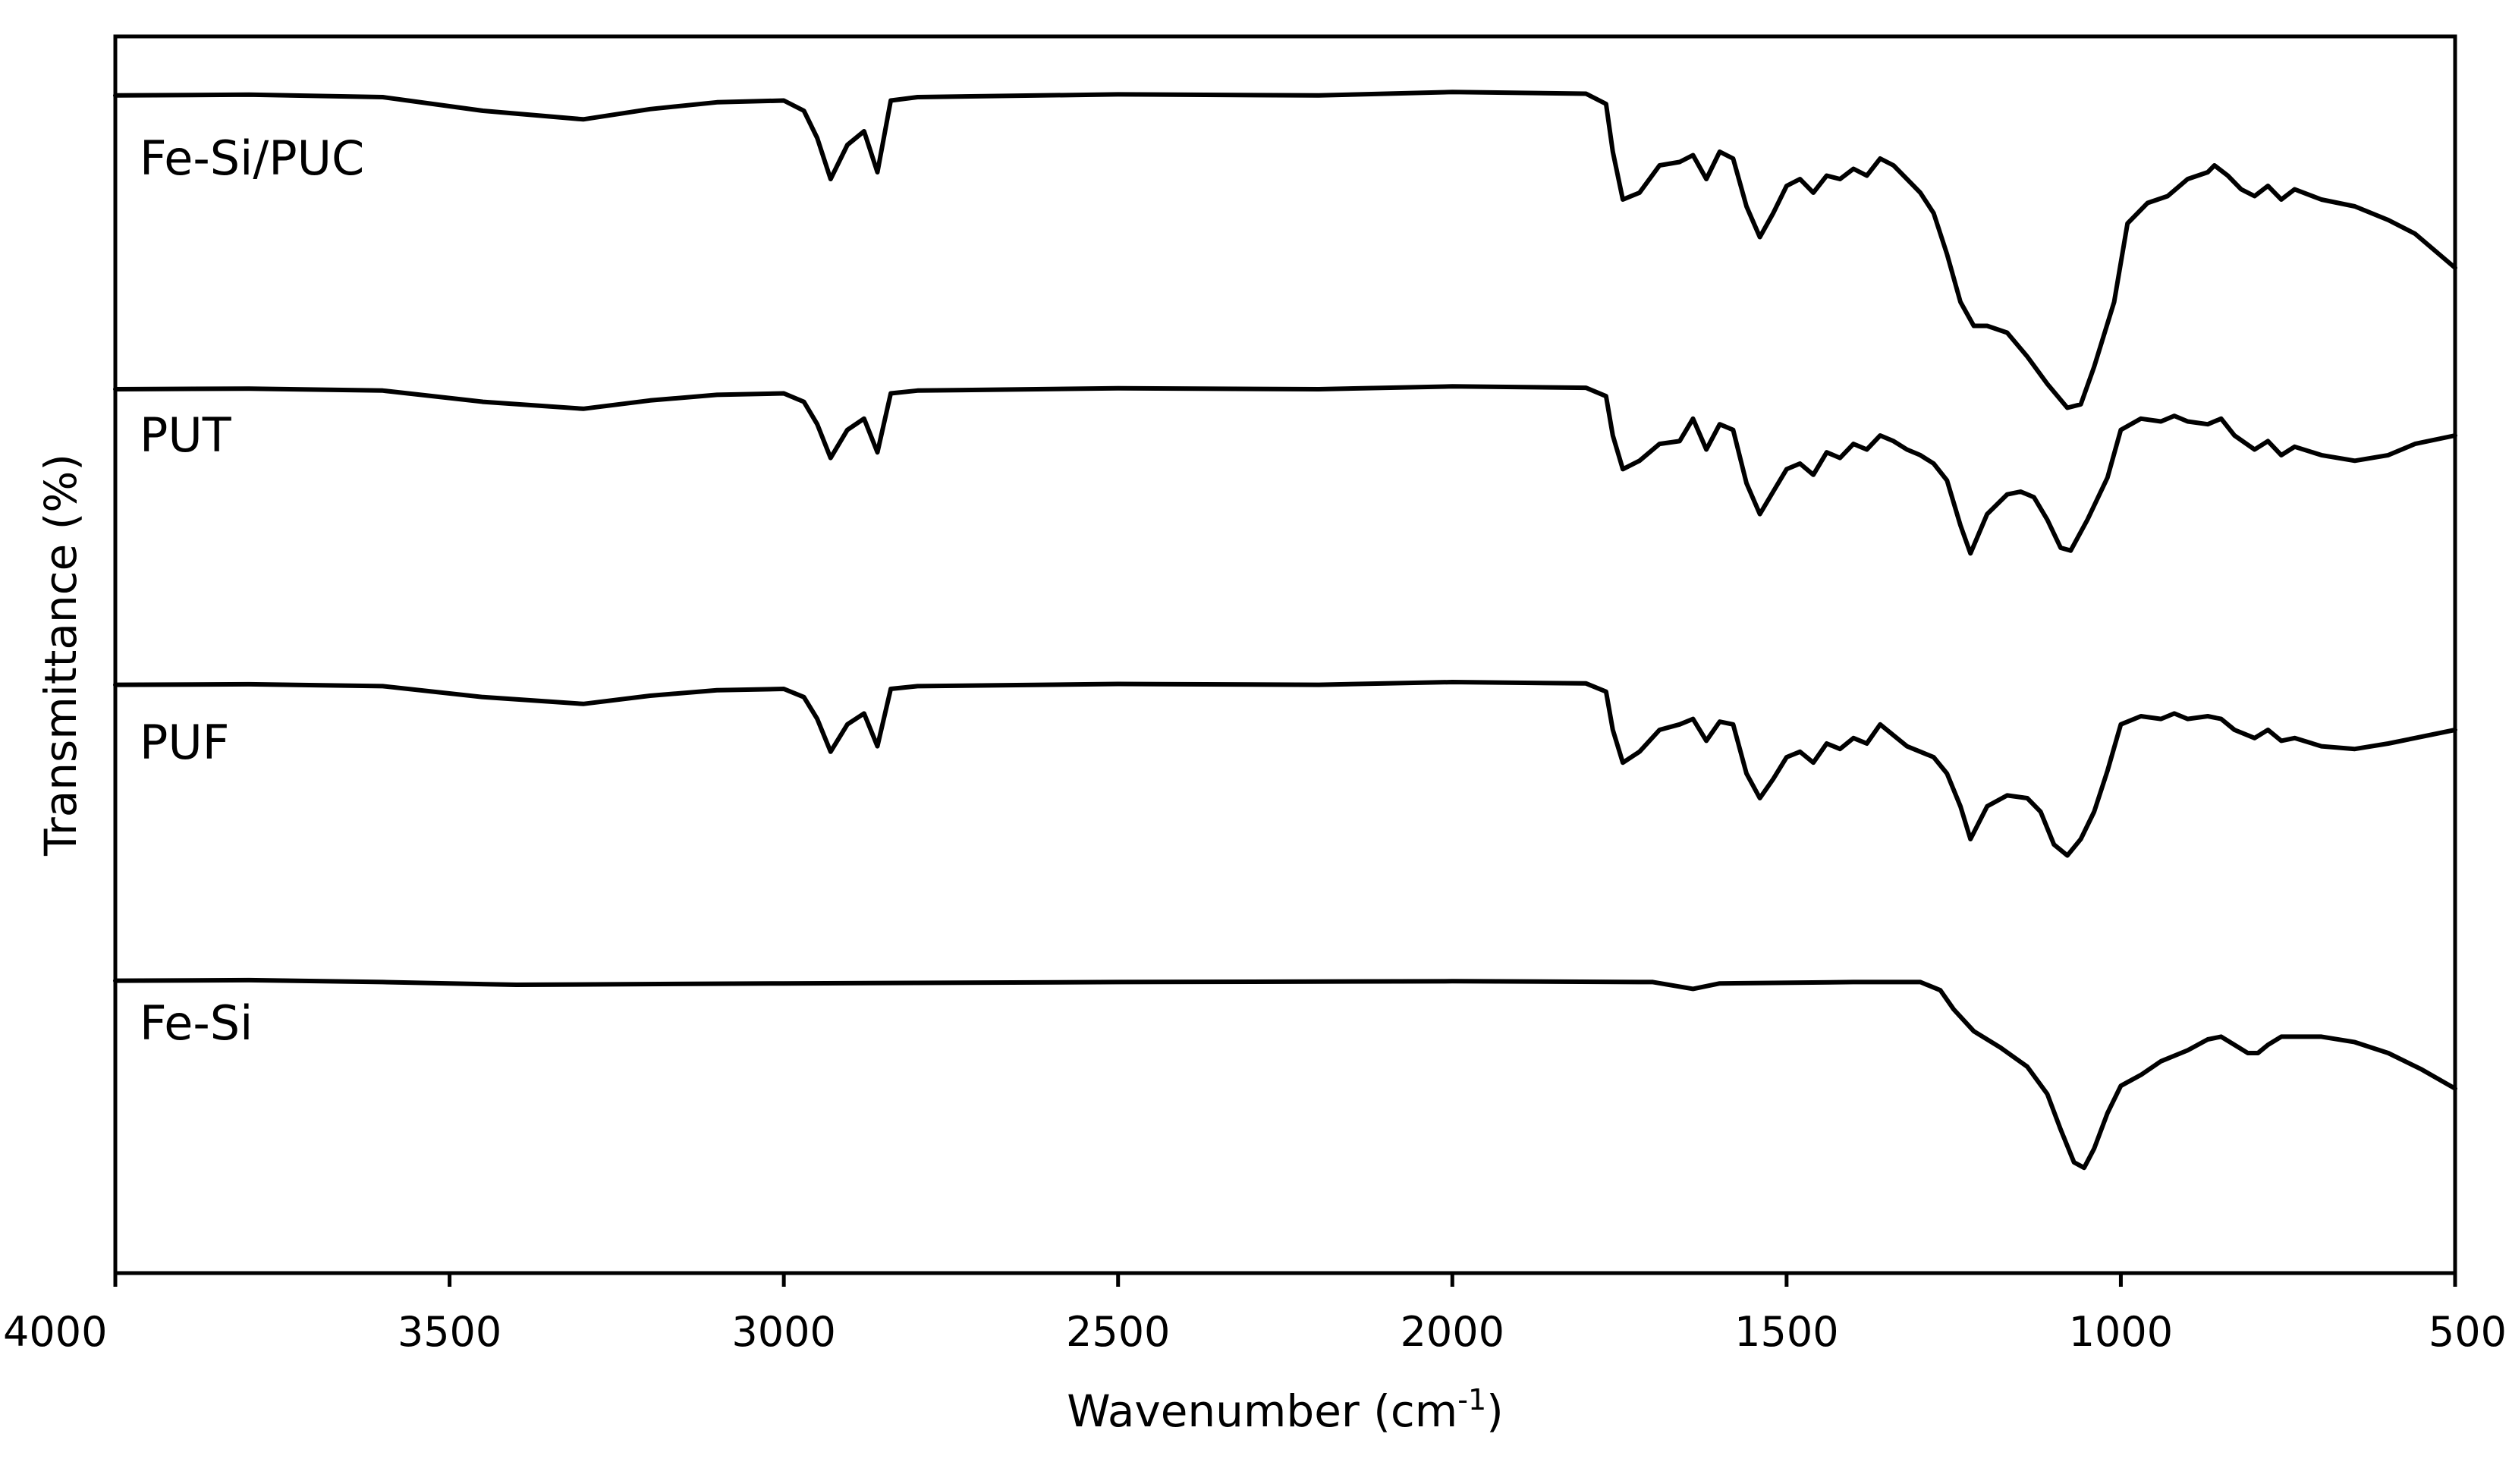  I want to click on x-tick-label-3500: 3500, so click(449, 1332).